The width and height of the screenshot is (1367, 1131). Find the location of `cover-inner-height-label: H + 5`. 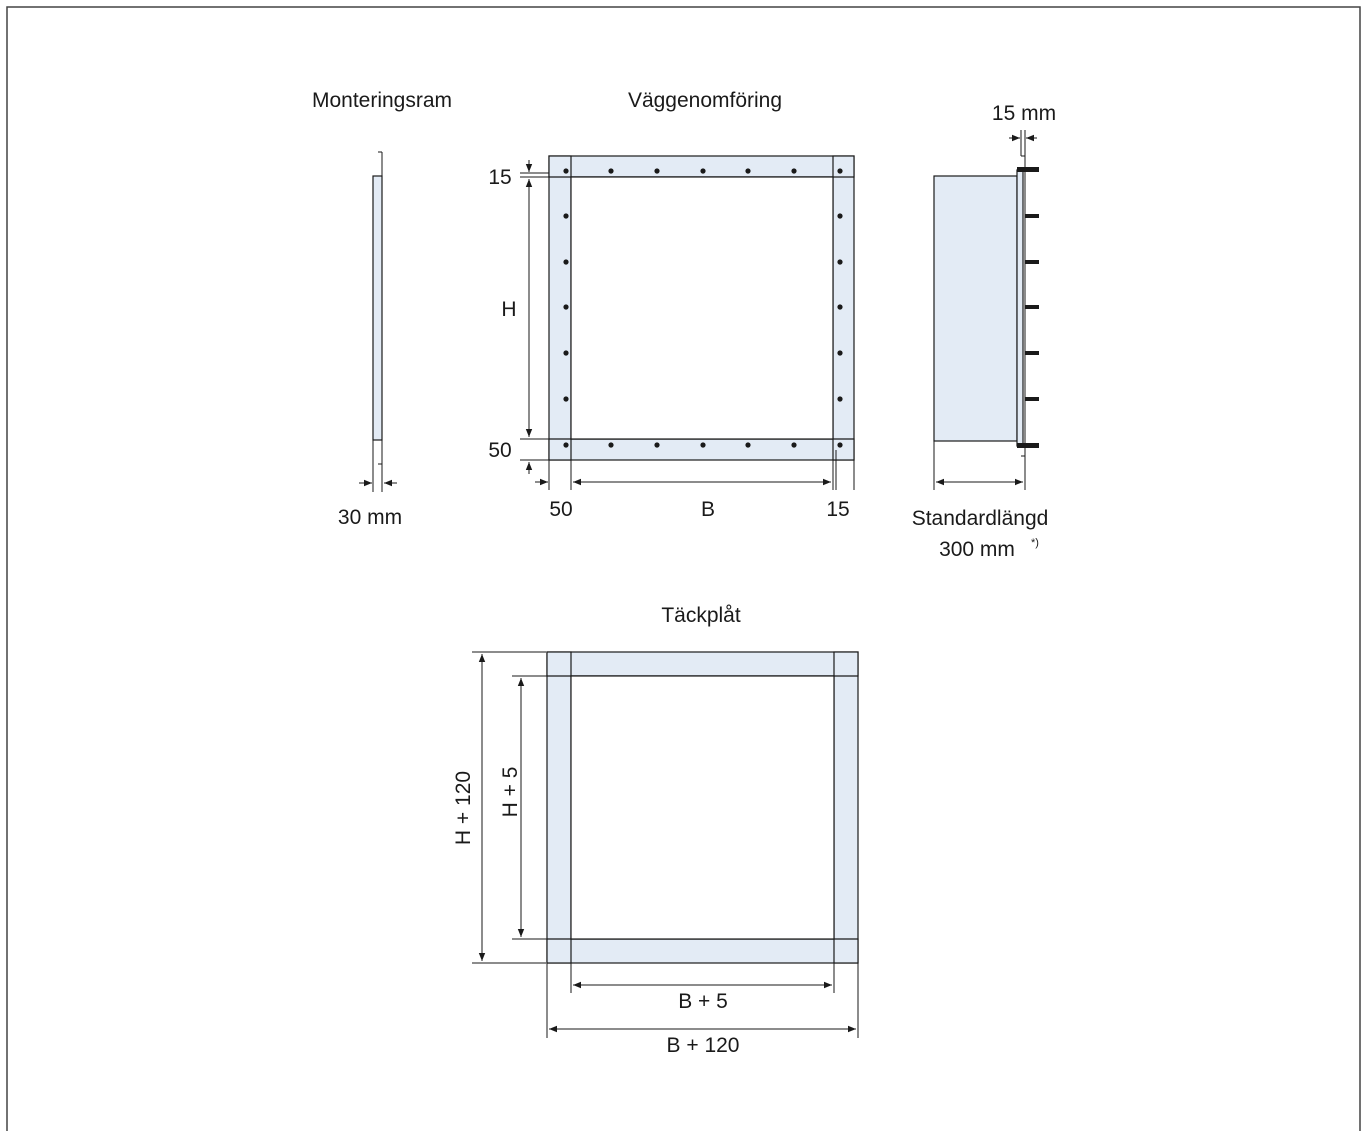

cover-inner-height-label: H + 5 is located at coordinates (510, 792).